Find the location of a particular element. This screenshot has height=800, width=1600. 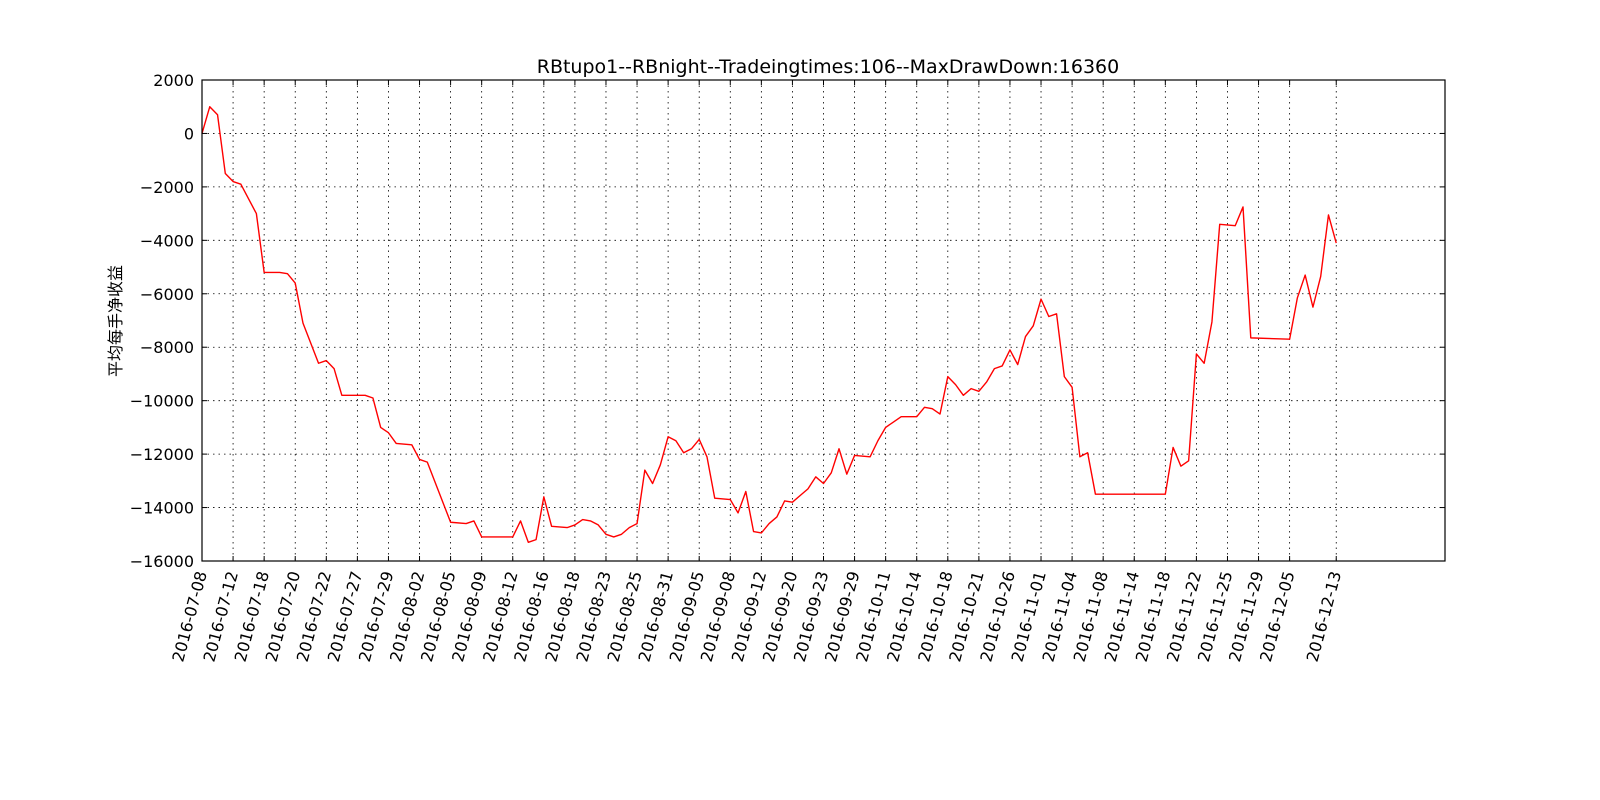

y-tick-label: −14000 is located at coordinates (162, 508).